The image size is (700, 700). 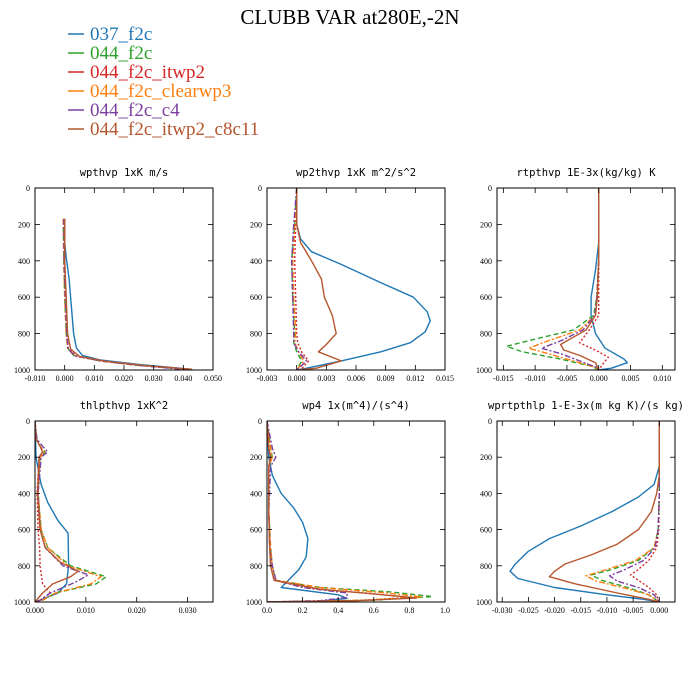 What do you see at coordinates (586, 406) in the screenshot?
I see `panel-title: wprtpthlp 1-E-3x(m kg K)/(s kg)` at bounding box center [586, 406].